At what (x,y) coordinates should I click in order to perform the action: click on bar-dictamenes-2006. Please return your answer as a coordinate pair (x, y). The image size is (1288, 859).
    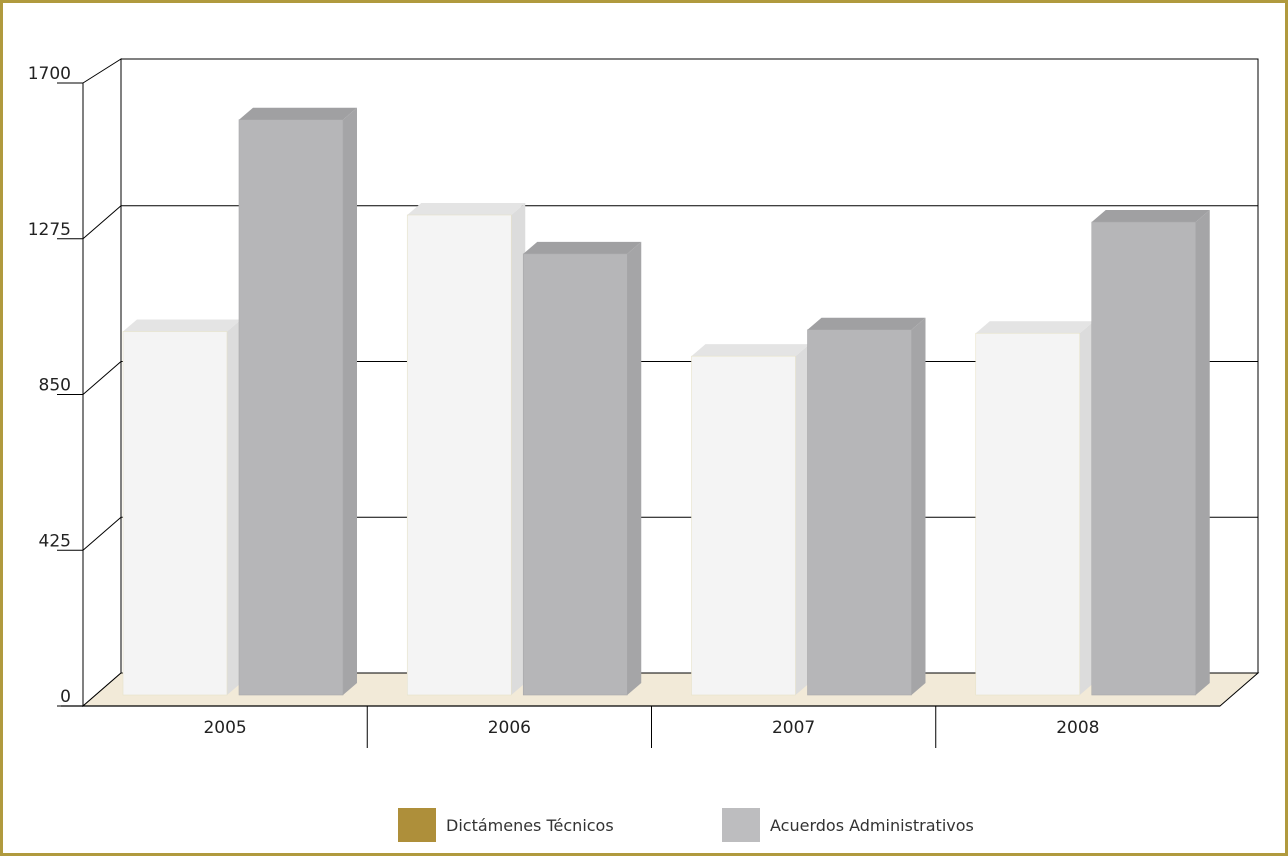
    Looking at the image, I should click on (466, 449).